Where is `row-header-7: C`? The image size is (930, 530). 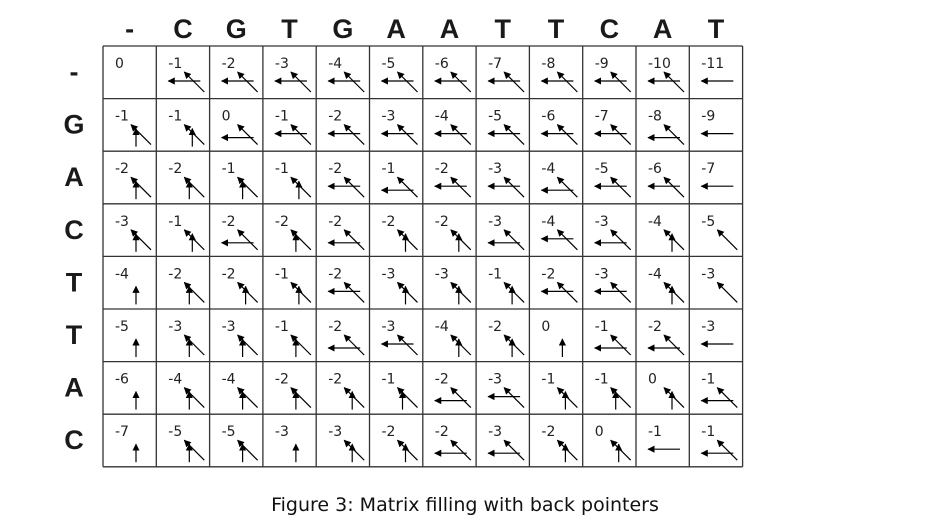 row-header-7: C is located at coordinates (74, 440).